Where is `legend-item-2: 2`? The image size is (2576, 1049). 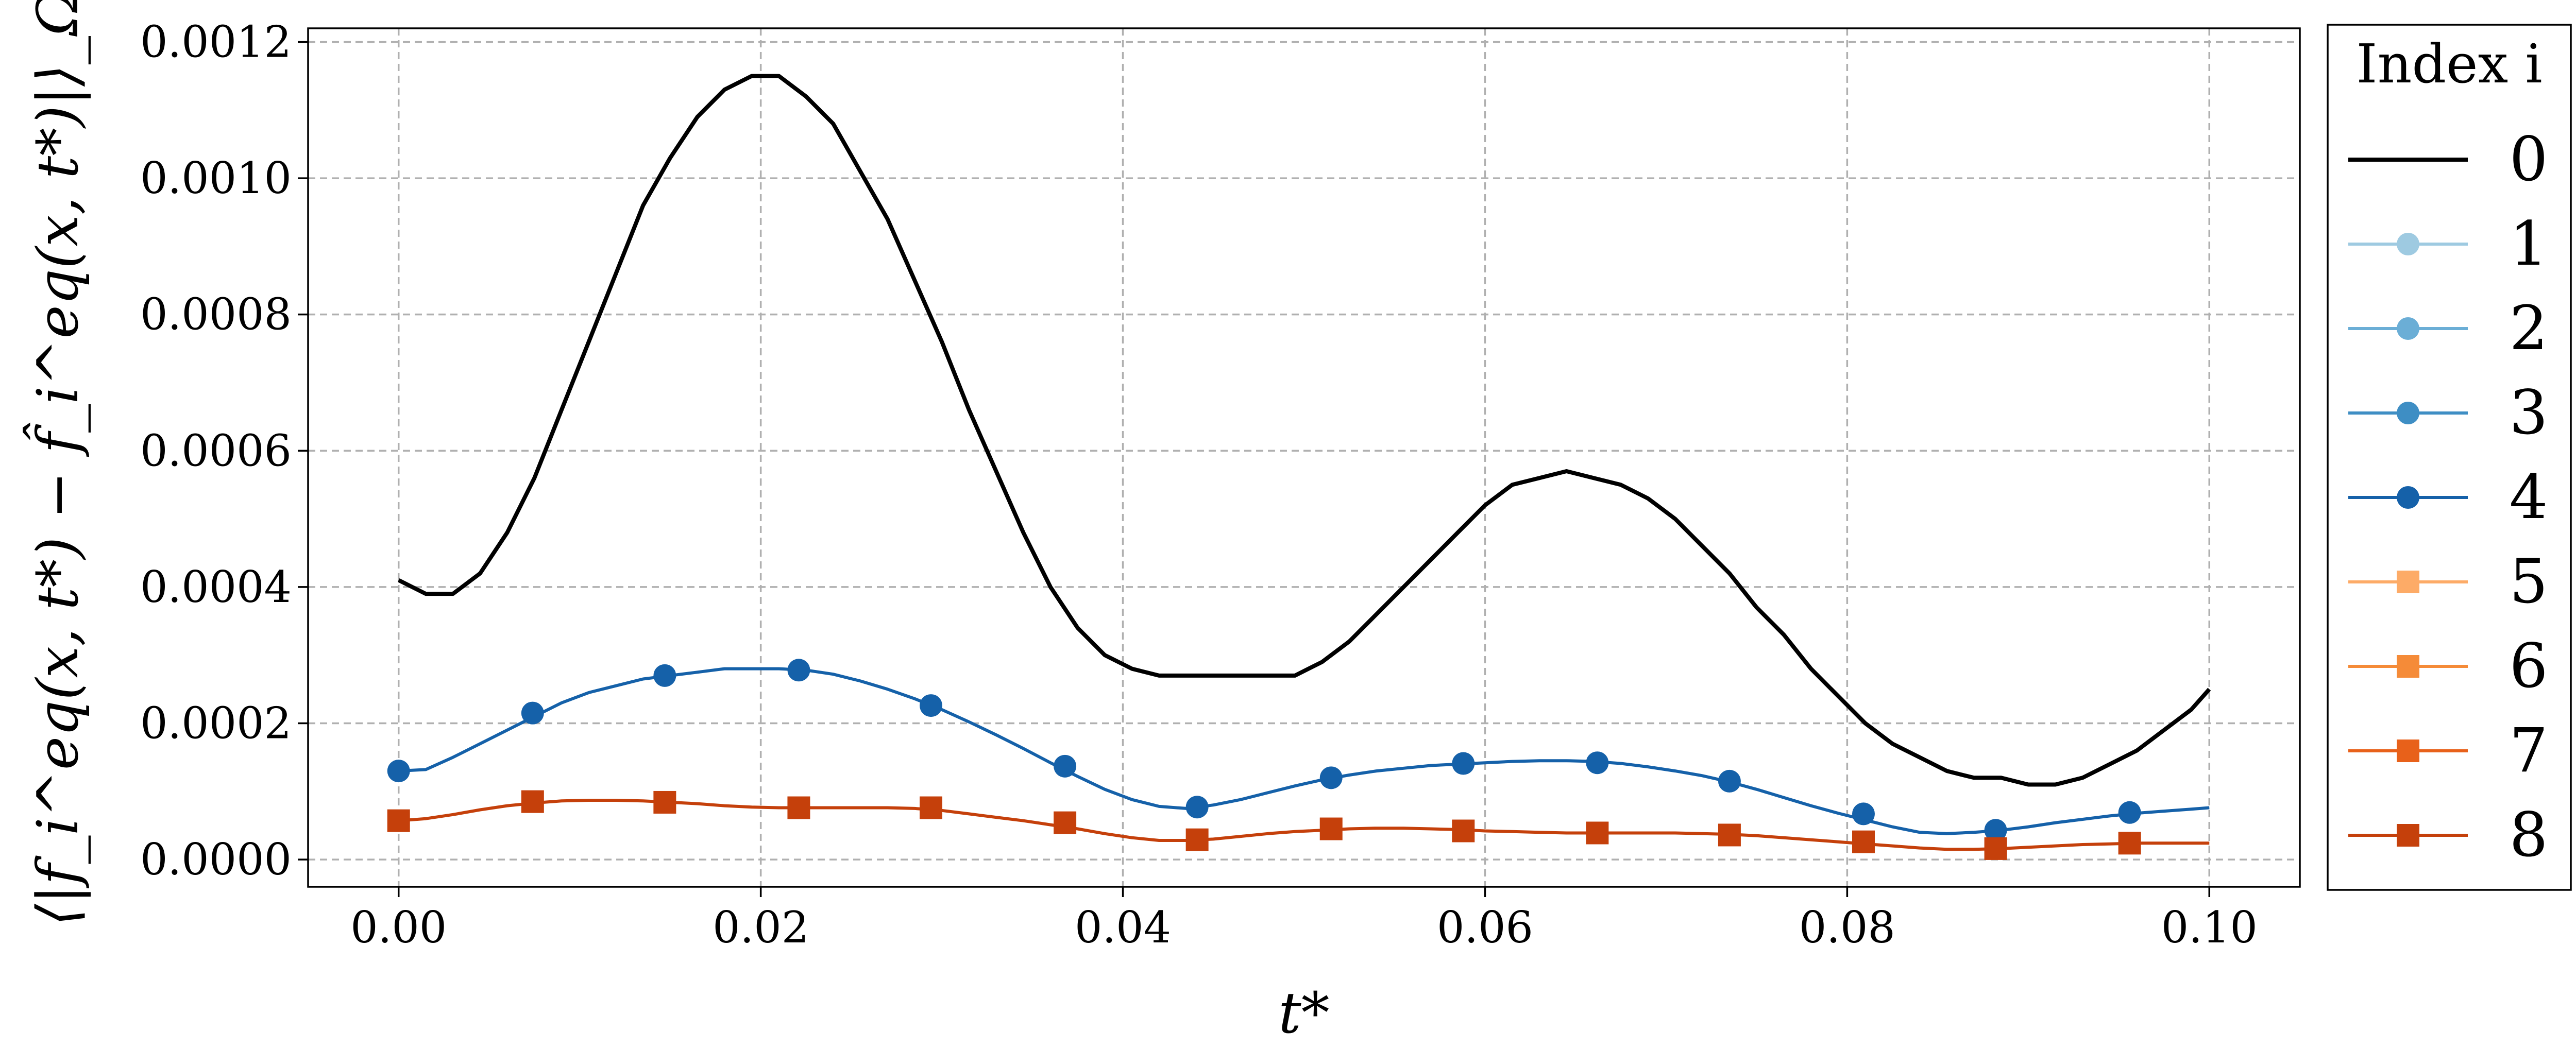 legend-item-2: 2 is located at coordinates (2448, 328).